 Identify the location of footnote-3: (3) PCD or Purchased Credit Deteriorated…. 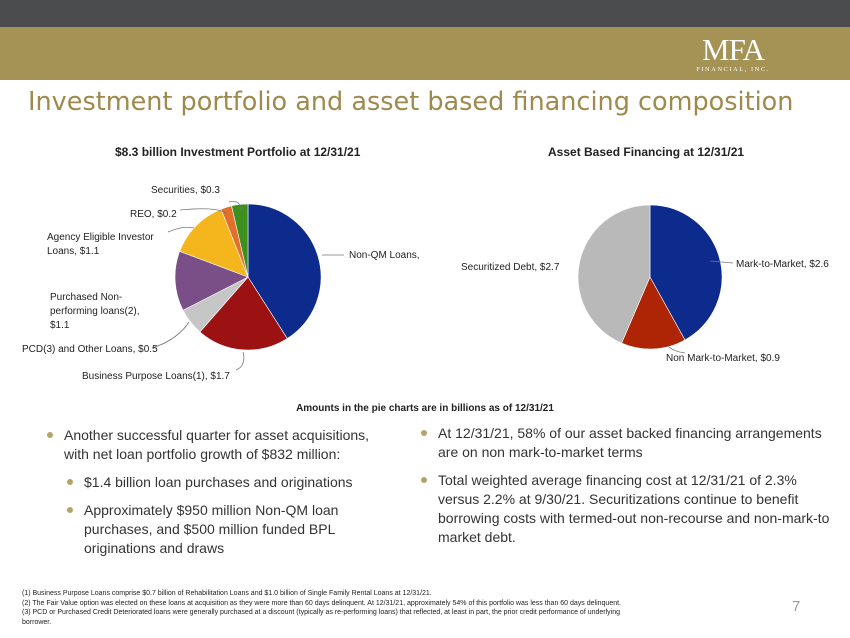
(321, 613).